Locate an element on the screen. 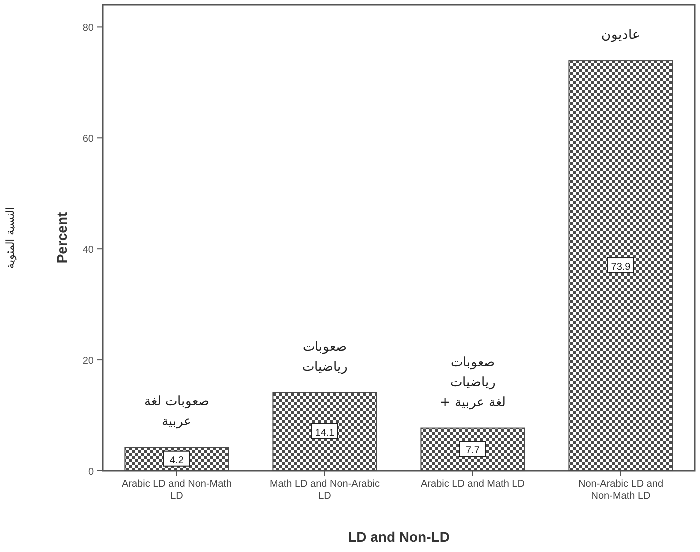 The height and width of the screenshot is (552, 700). x-tick-label: Non-Arabic LD and Non-Math LD is located at coordinates (621, 490).